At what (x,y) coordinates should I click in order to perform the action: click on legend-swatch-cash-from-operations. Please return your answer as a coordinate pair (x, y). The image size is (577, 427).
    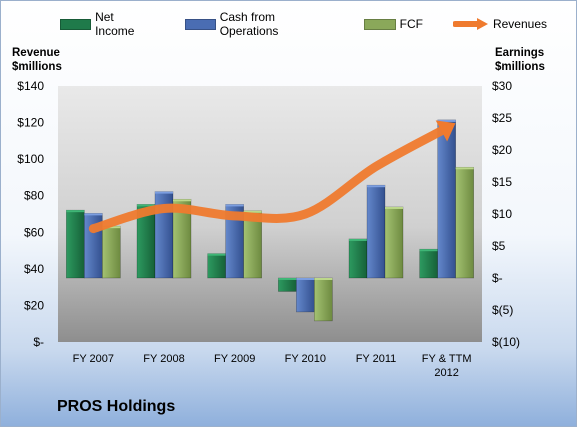
    Looking at the image, I should click on (200, 24).